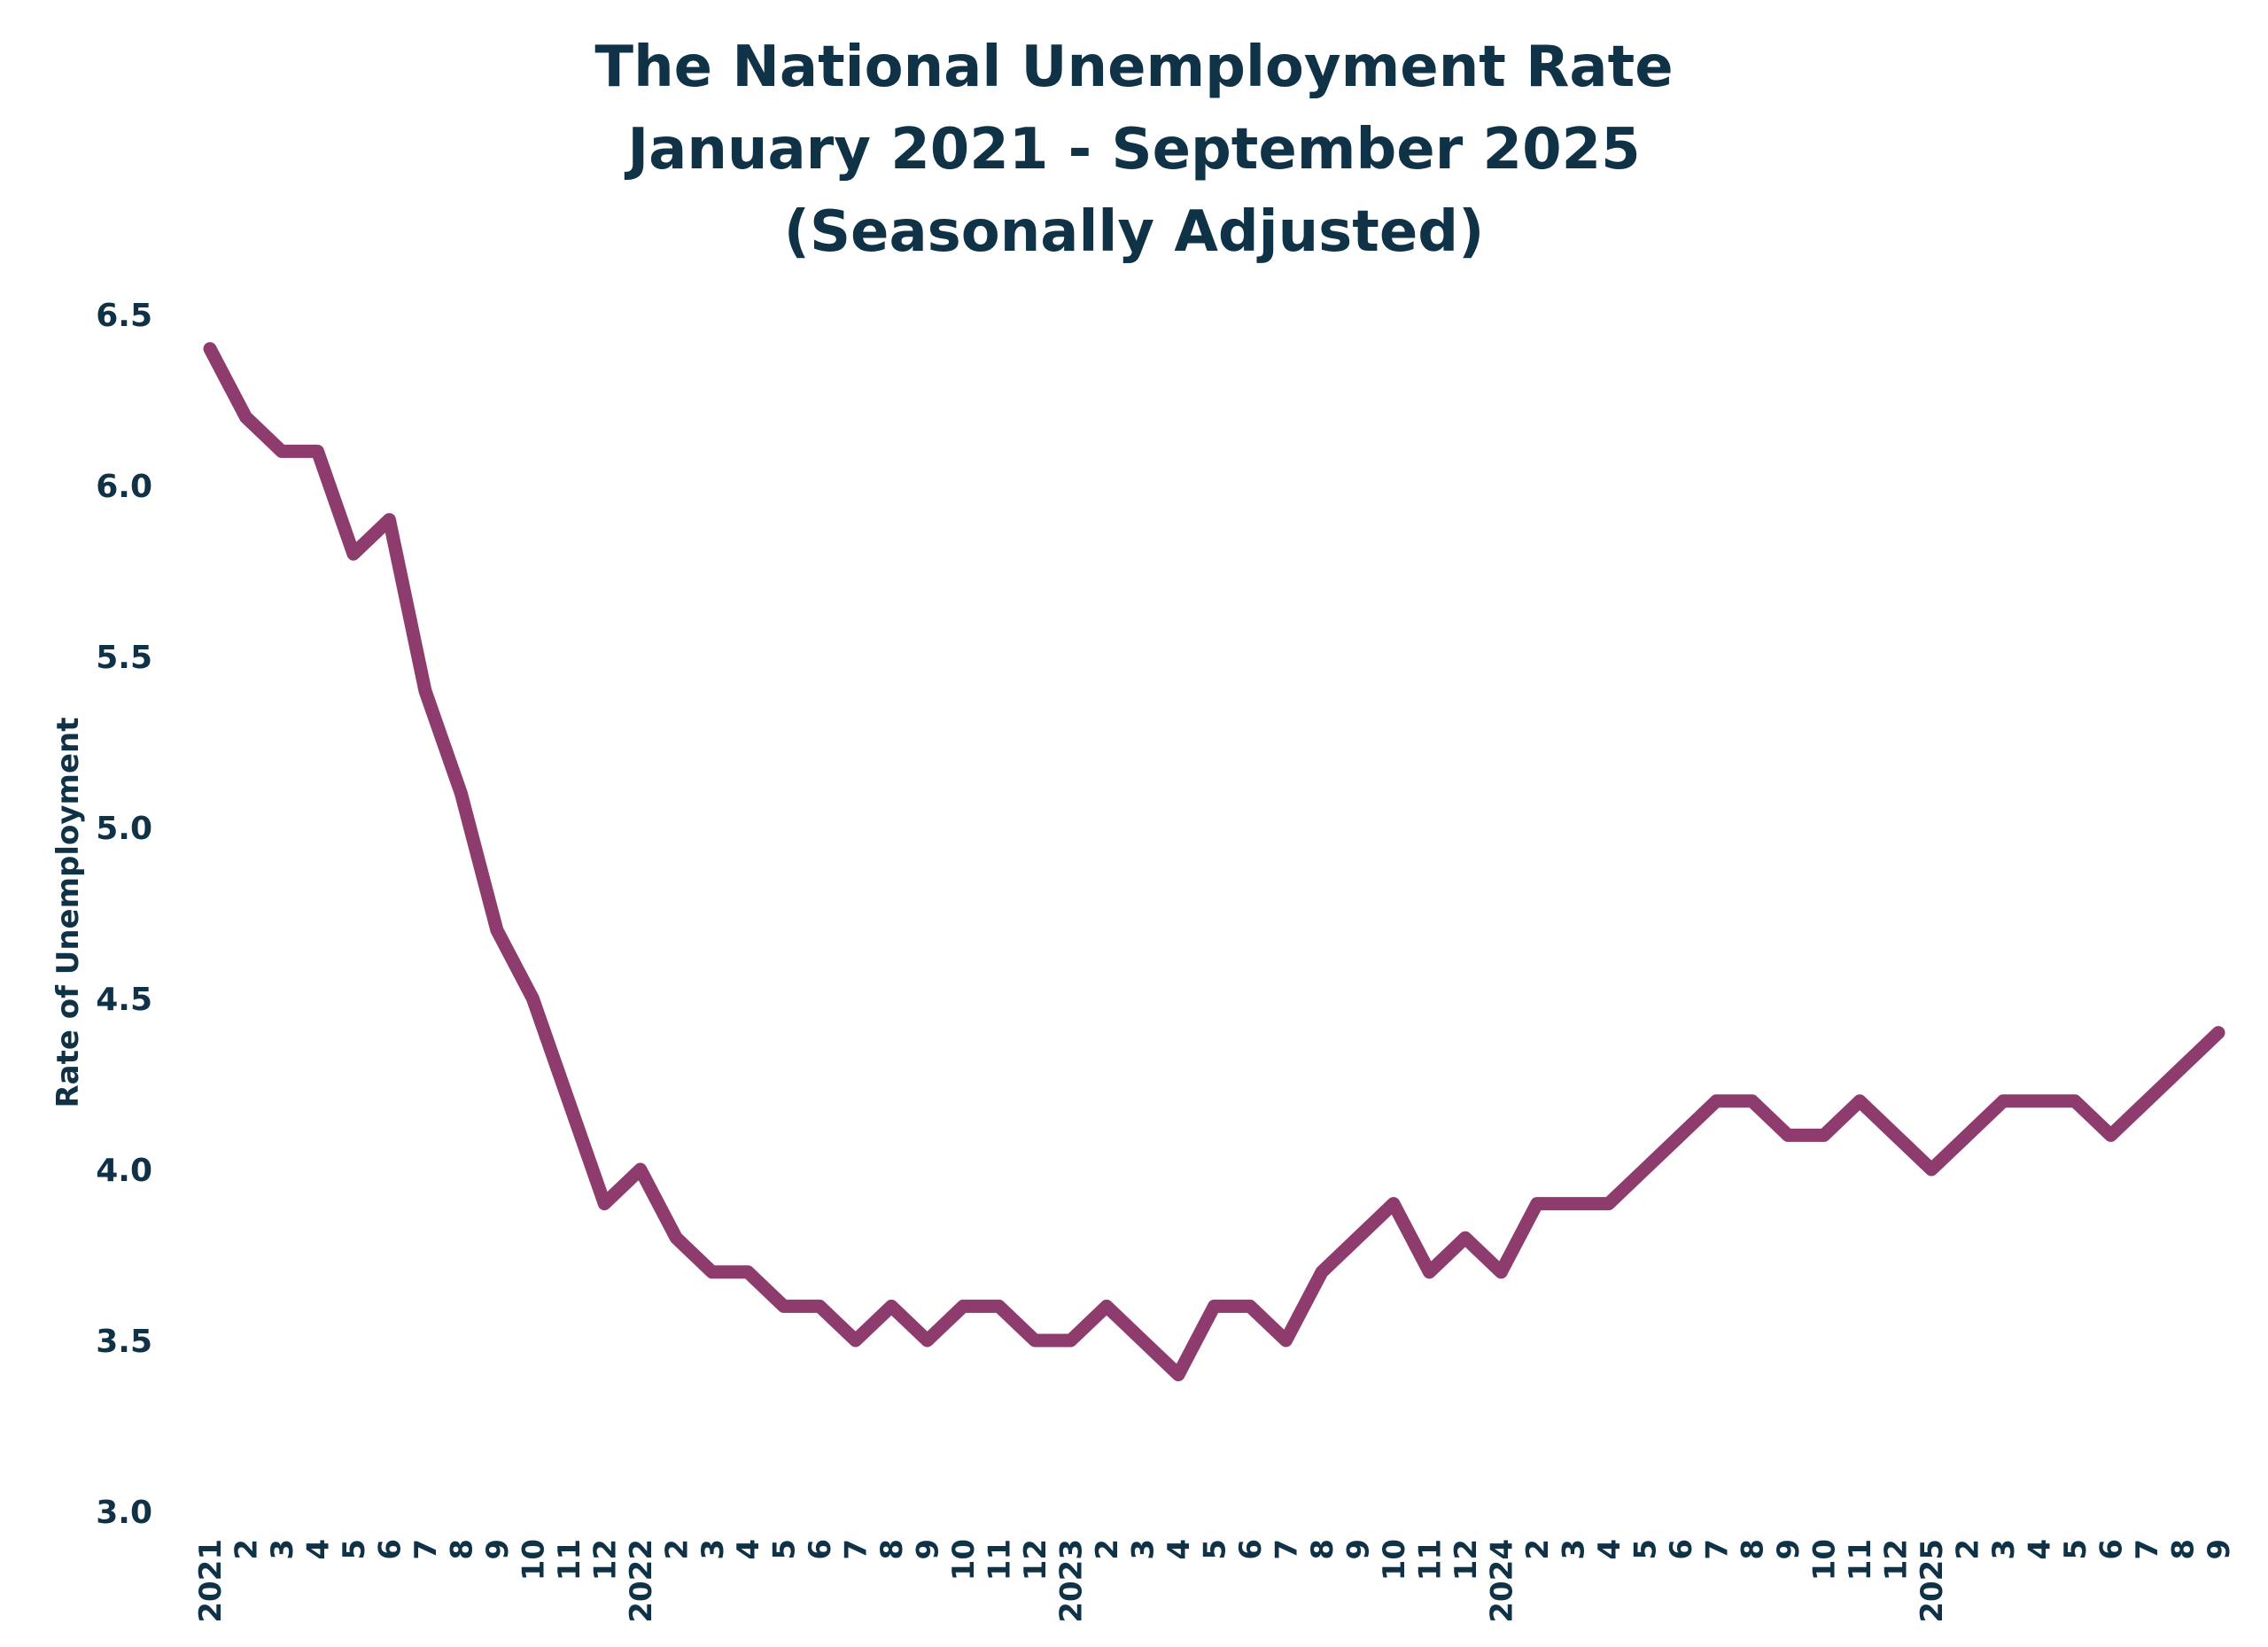  What do you see at coordinates (1133, 67) in the screenshot?
I see `chart-title-line: The National Unemployment Rate` at bounding box center [1133, 67].